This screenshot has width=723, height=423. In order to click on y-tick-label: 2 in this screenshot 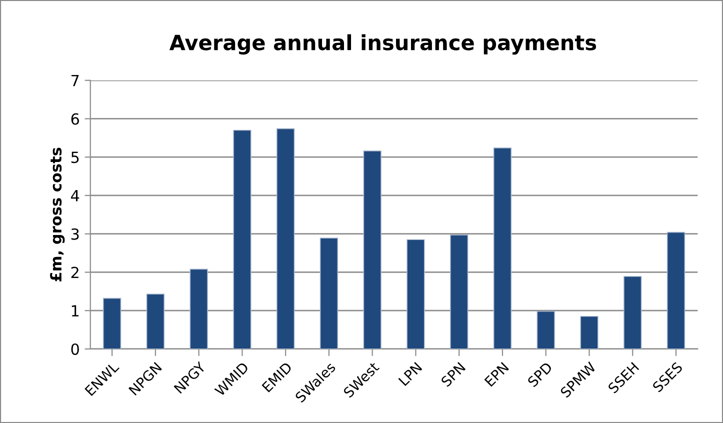, I will do `click(74, 272)`.